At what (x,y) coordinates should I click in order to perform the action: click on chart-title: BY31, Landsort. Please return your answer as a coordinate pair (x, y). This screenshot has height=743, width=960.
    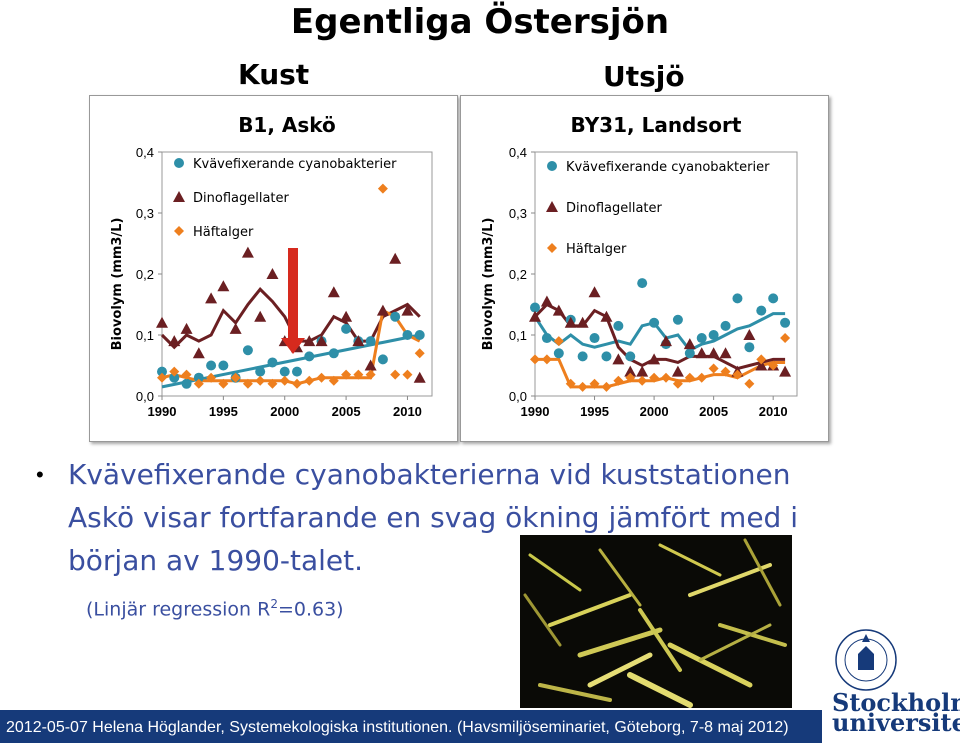
    Looking at the image, I should click on (656, 125).